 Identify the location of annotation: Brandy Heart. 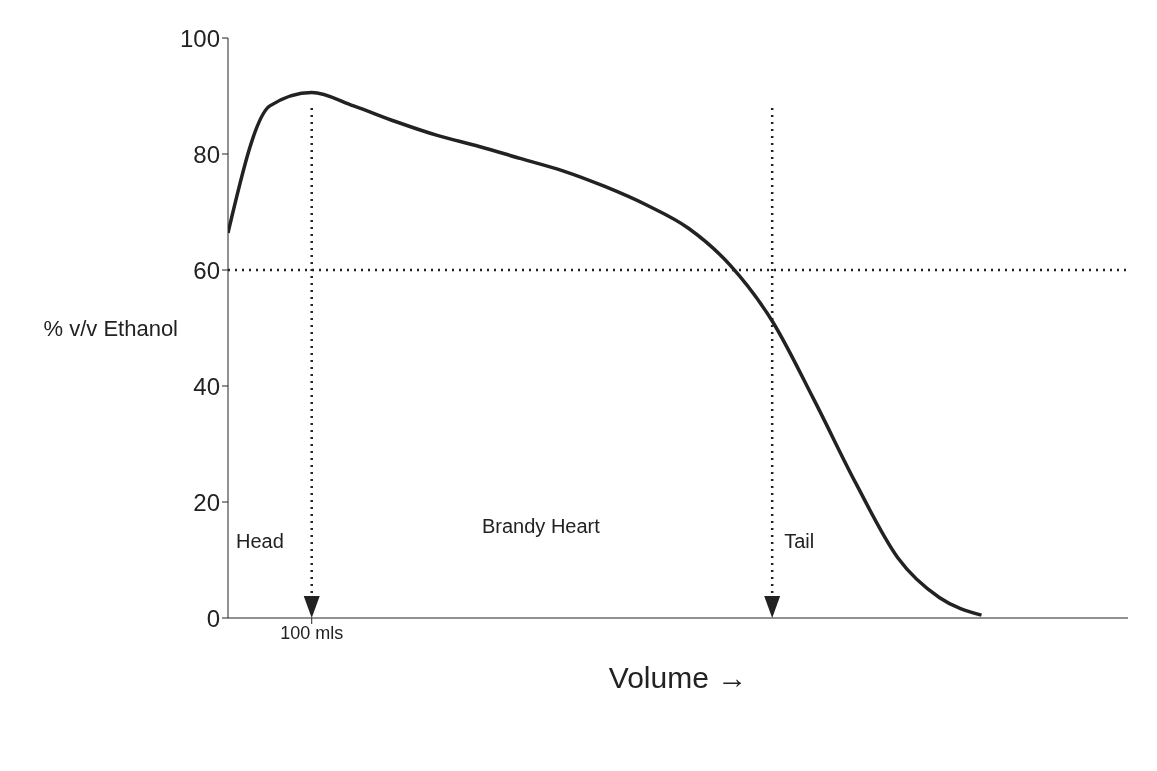
(541, 526).